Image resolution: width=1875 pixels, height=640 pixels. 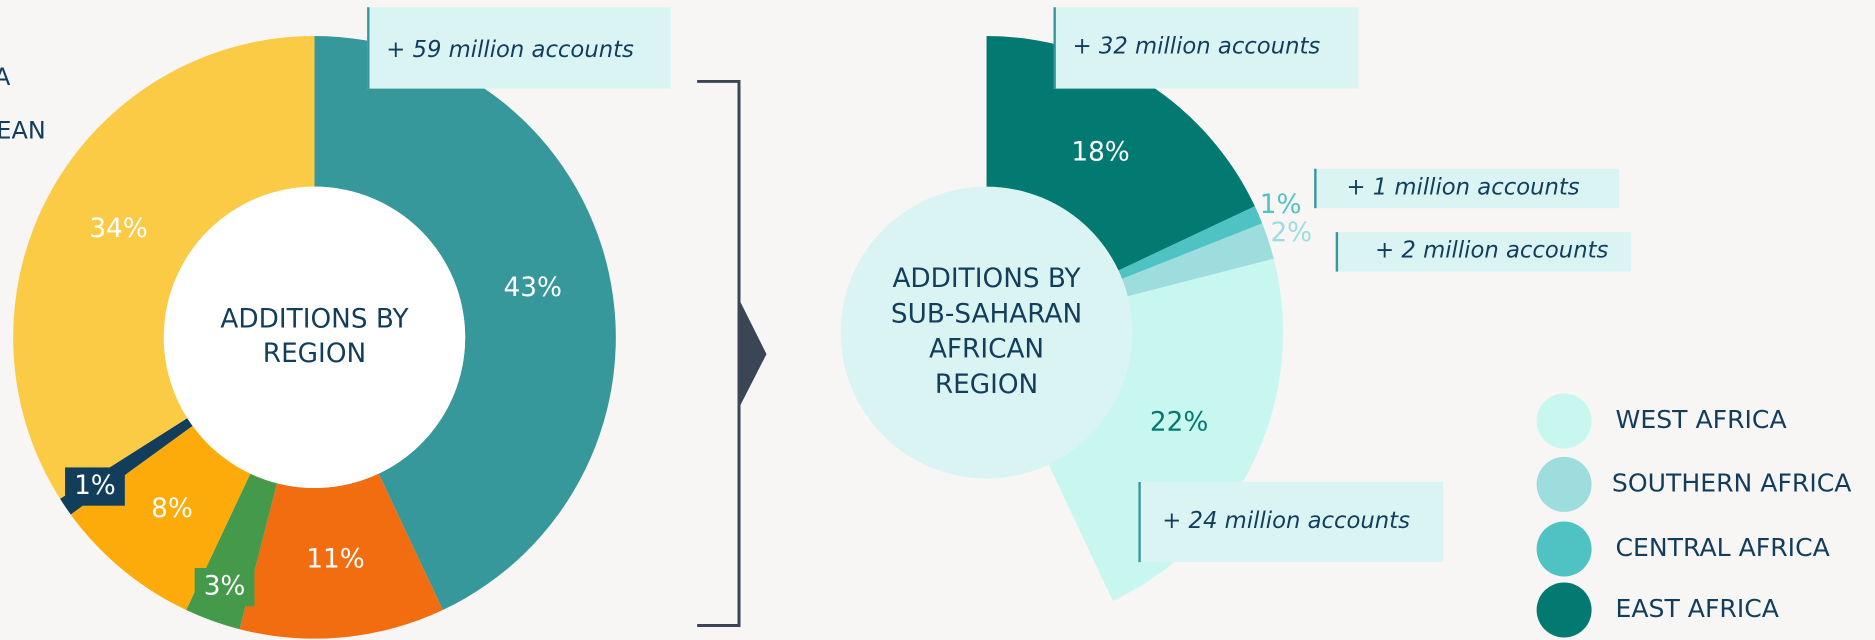 I want to click on legend-label: WEST AFRICA, so click(x=1701, y=419).